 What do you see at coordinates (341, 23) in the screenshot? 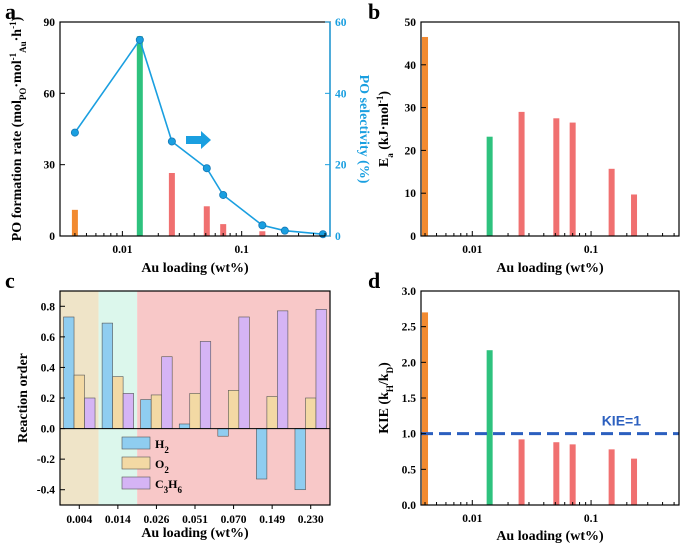
I see `right-y-tick-label: 60` at bounding box center [341, 23].